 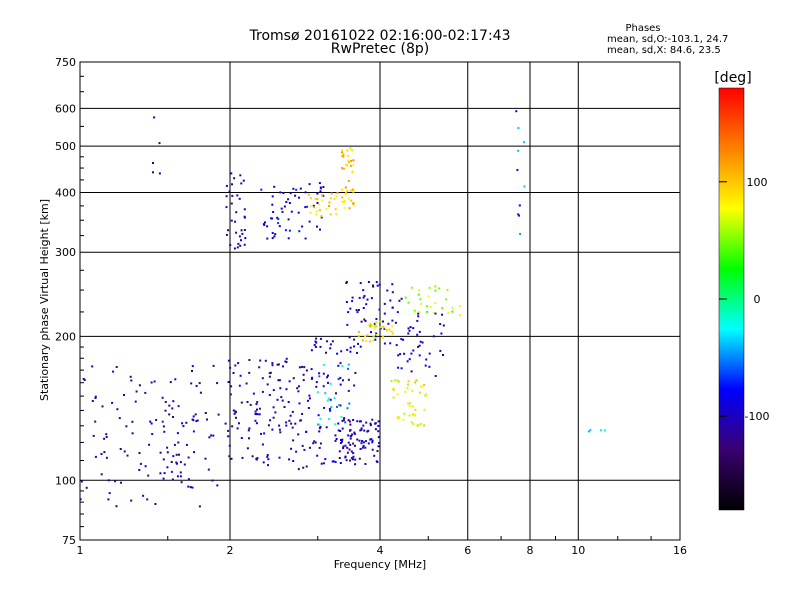 I want to click on colorbar-tick-label: -100, so click(x=757, y=416).